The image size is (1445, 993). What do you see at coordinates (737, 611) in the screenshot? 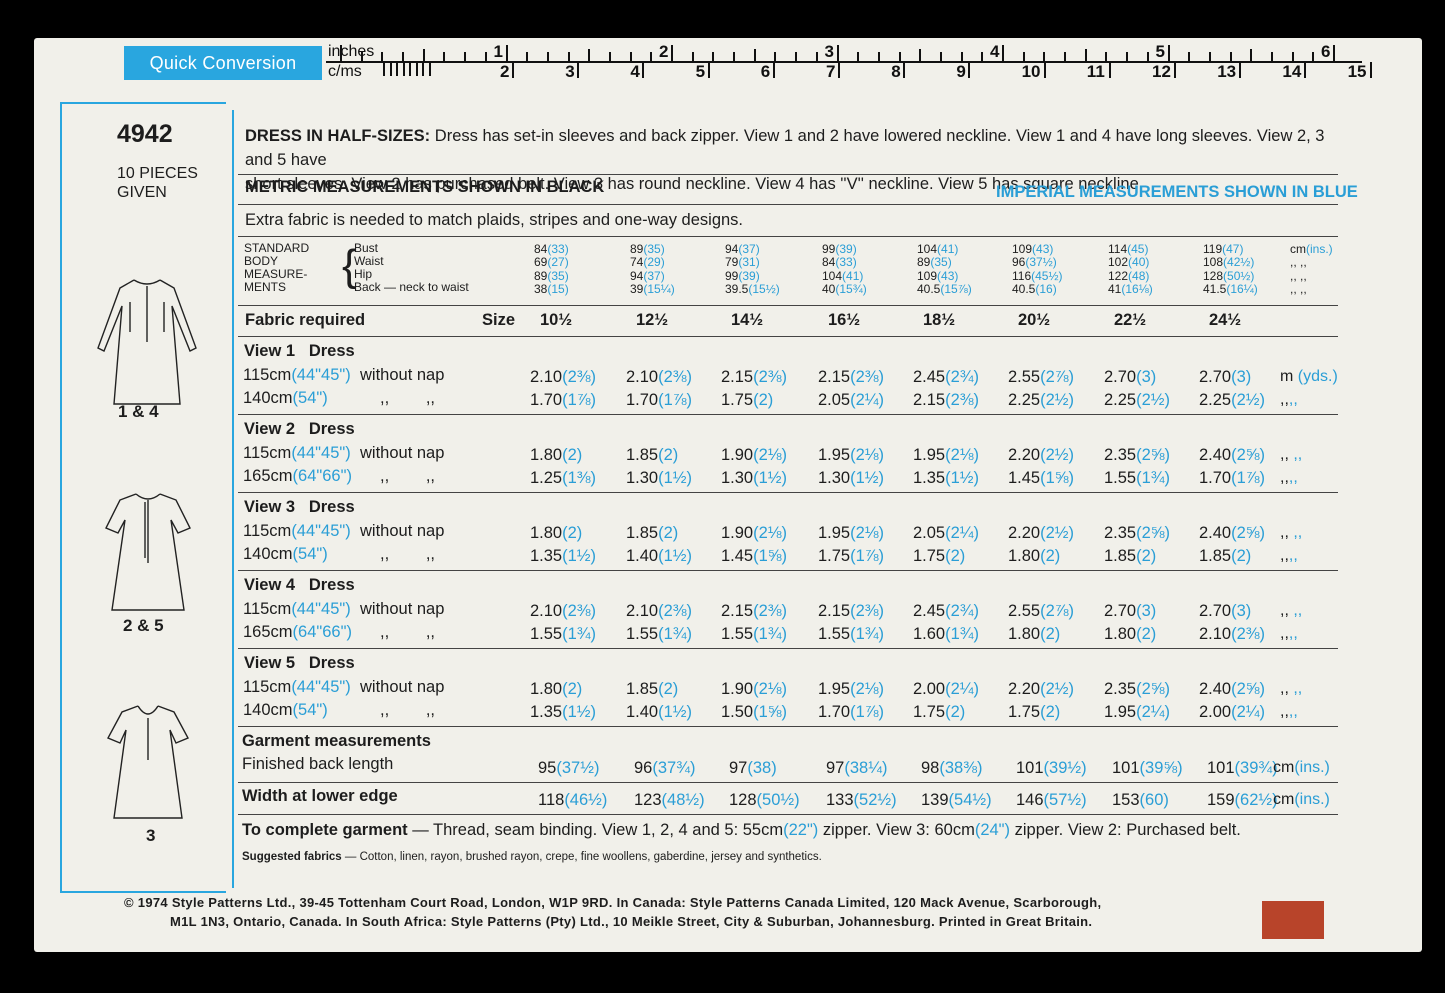
I see `yardage-metric: 2.15` at bounding box center [737, 611].